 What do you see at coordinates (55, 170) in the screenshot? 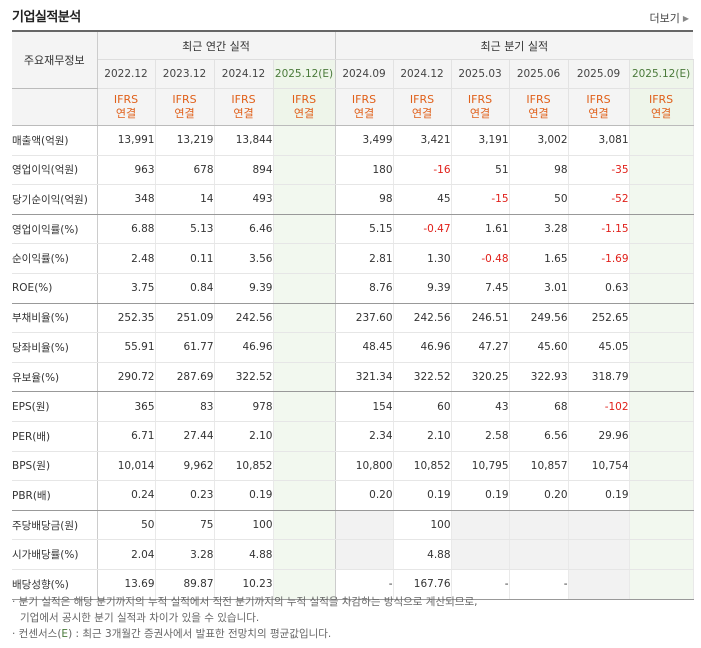
I see `row-label: 영업이익(억원)` at bounding box center [55, 170].